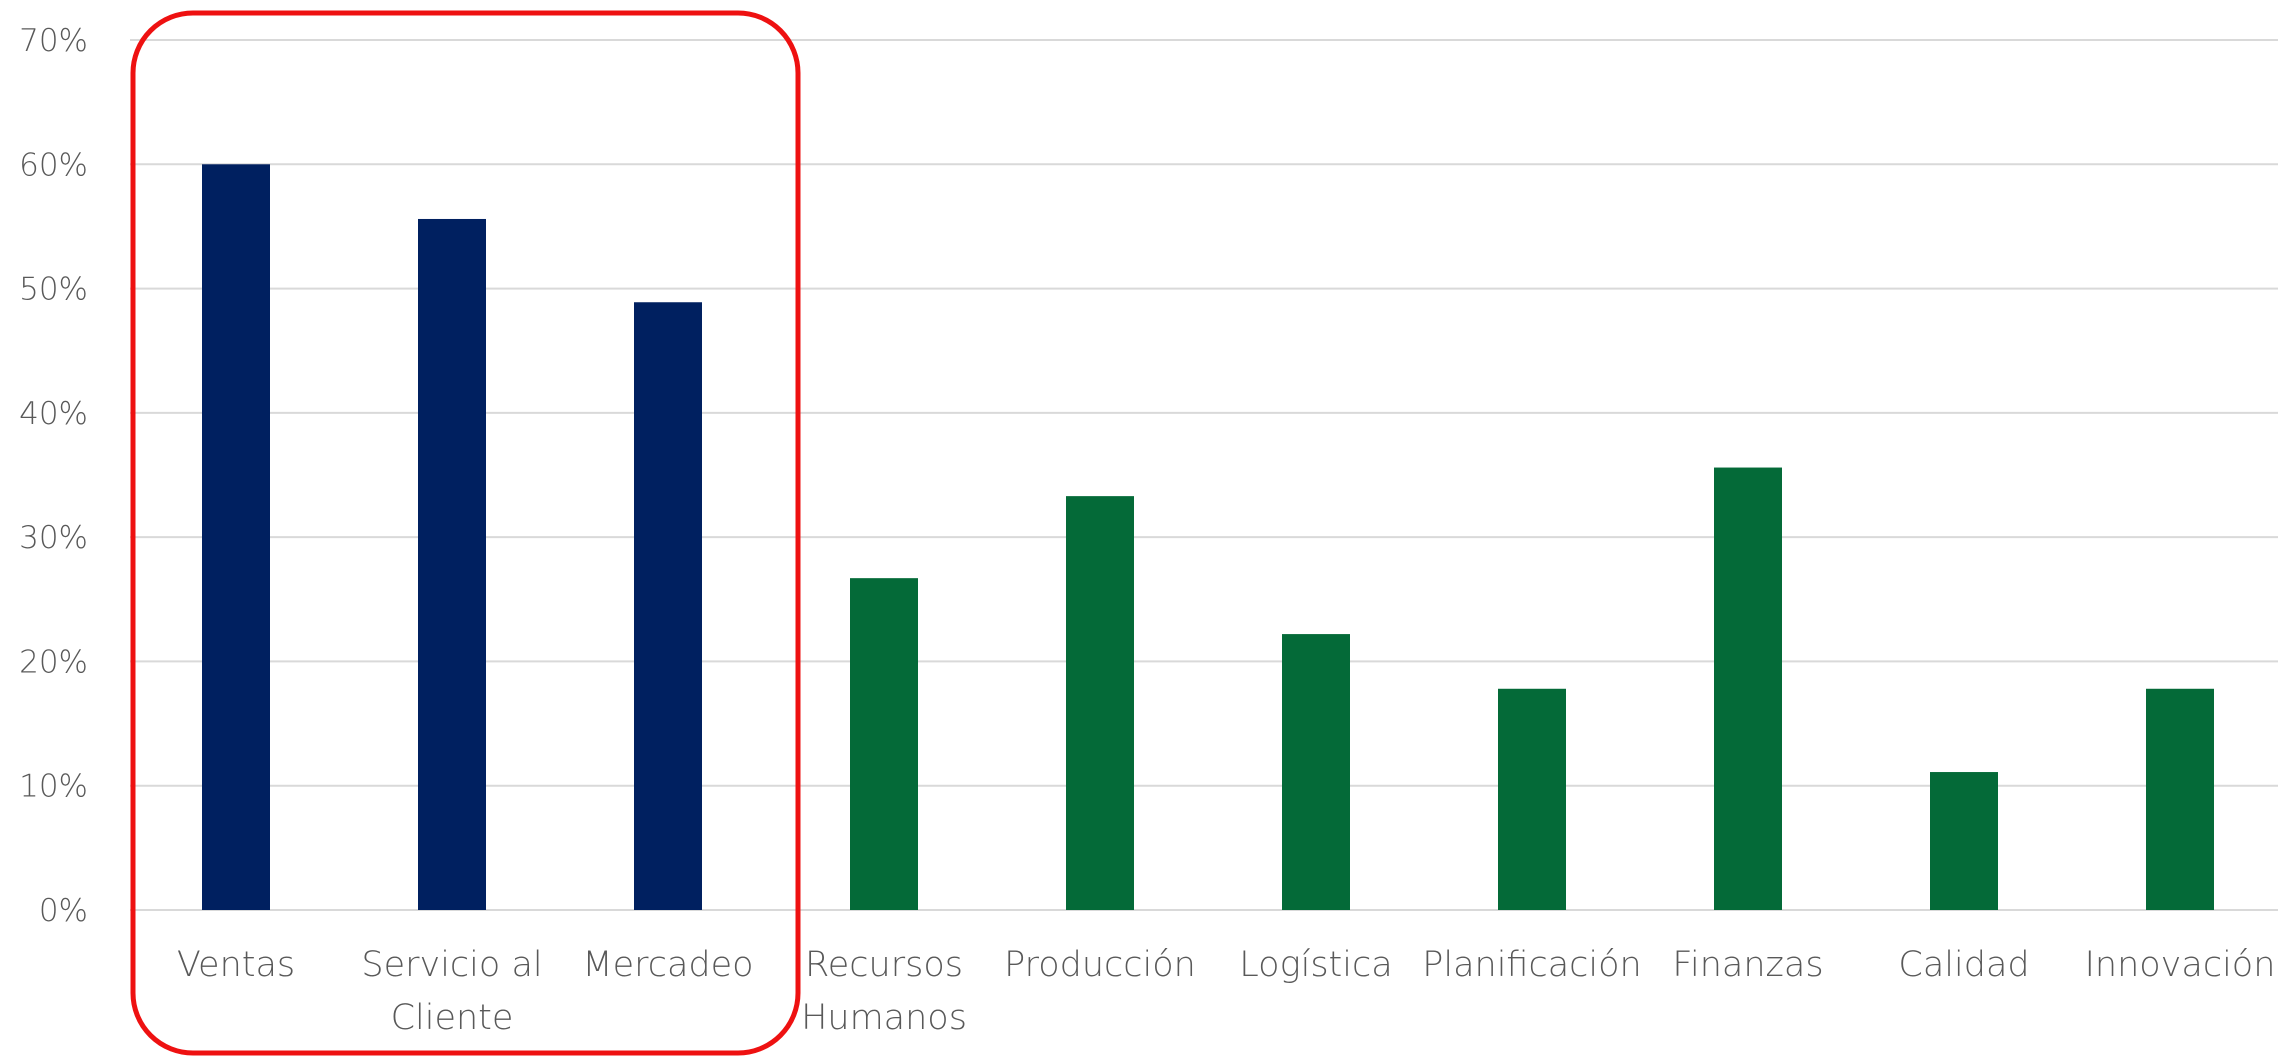 The height and width of the screenshot is (1059, 2278). Describe the element at coordinates (452, 1018) in the screenshot. I see `x-category-label-line: Cliente` at that location.